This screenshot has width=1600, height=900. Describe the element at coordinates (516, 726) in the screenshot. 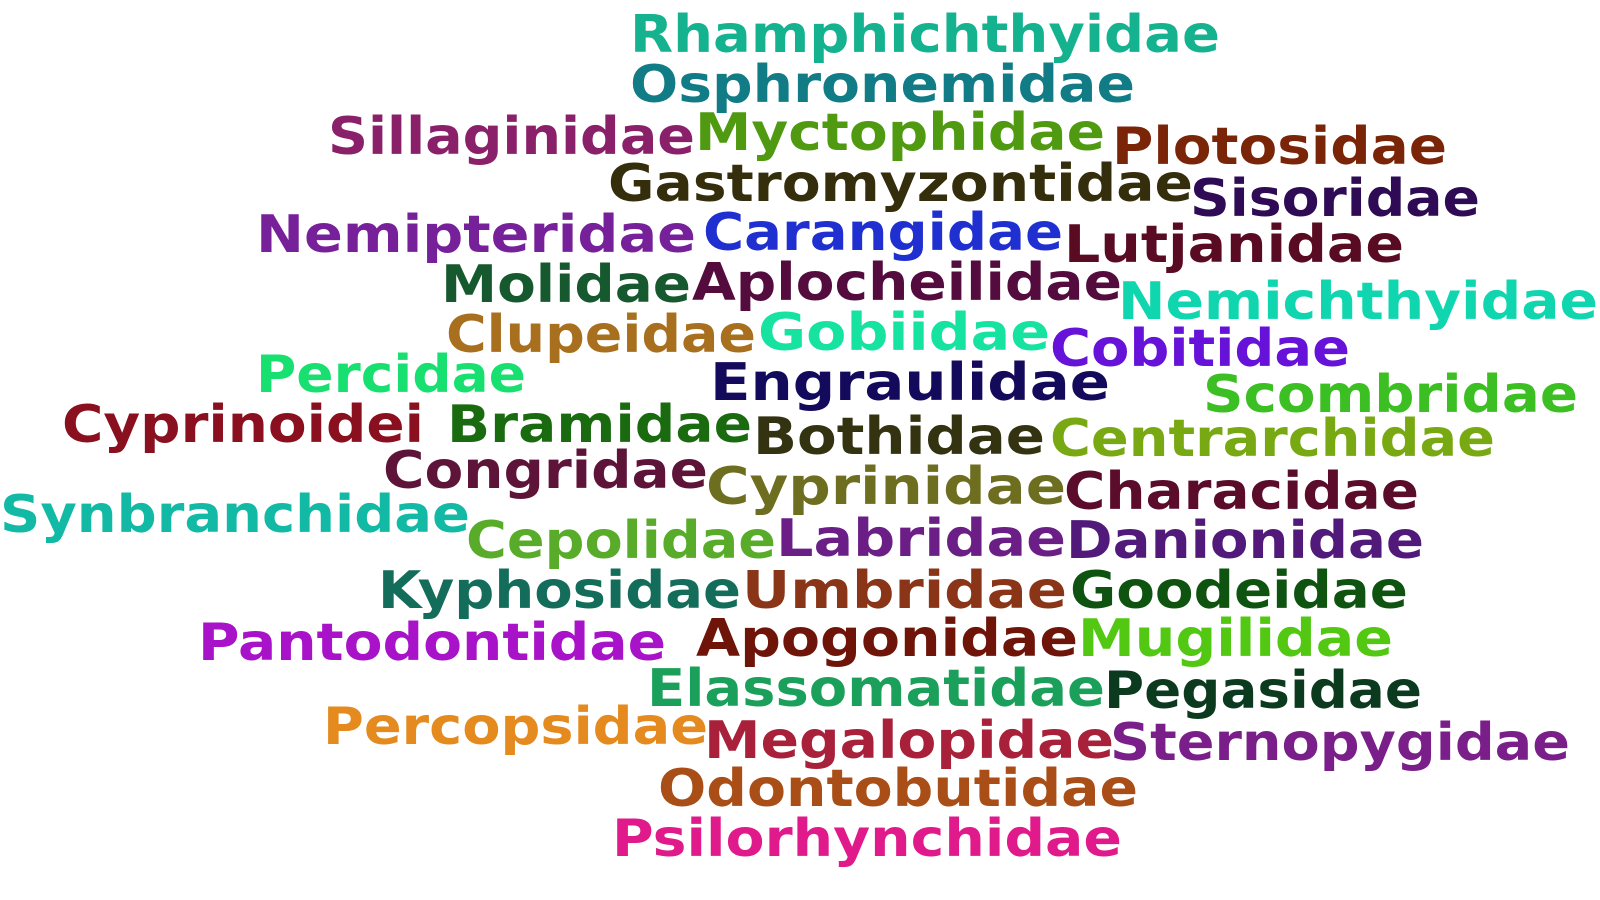

I see `cloud-word: Percopsidae` at that location.